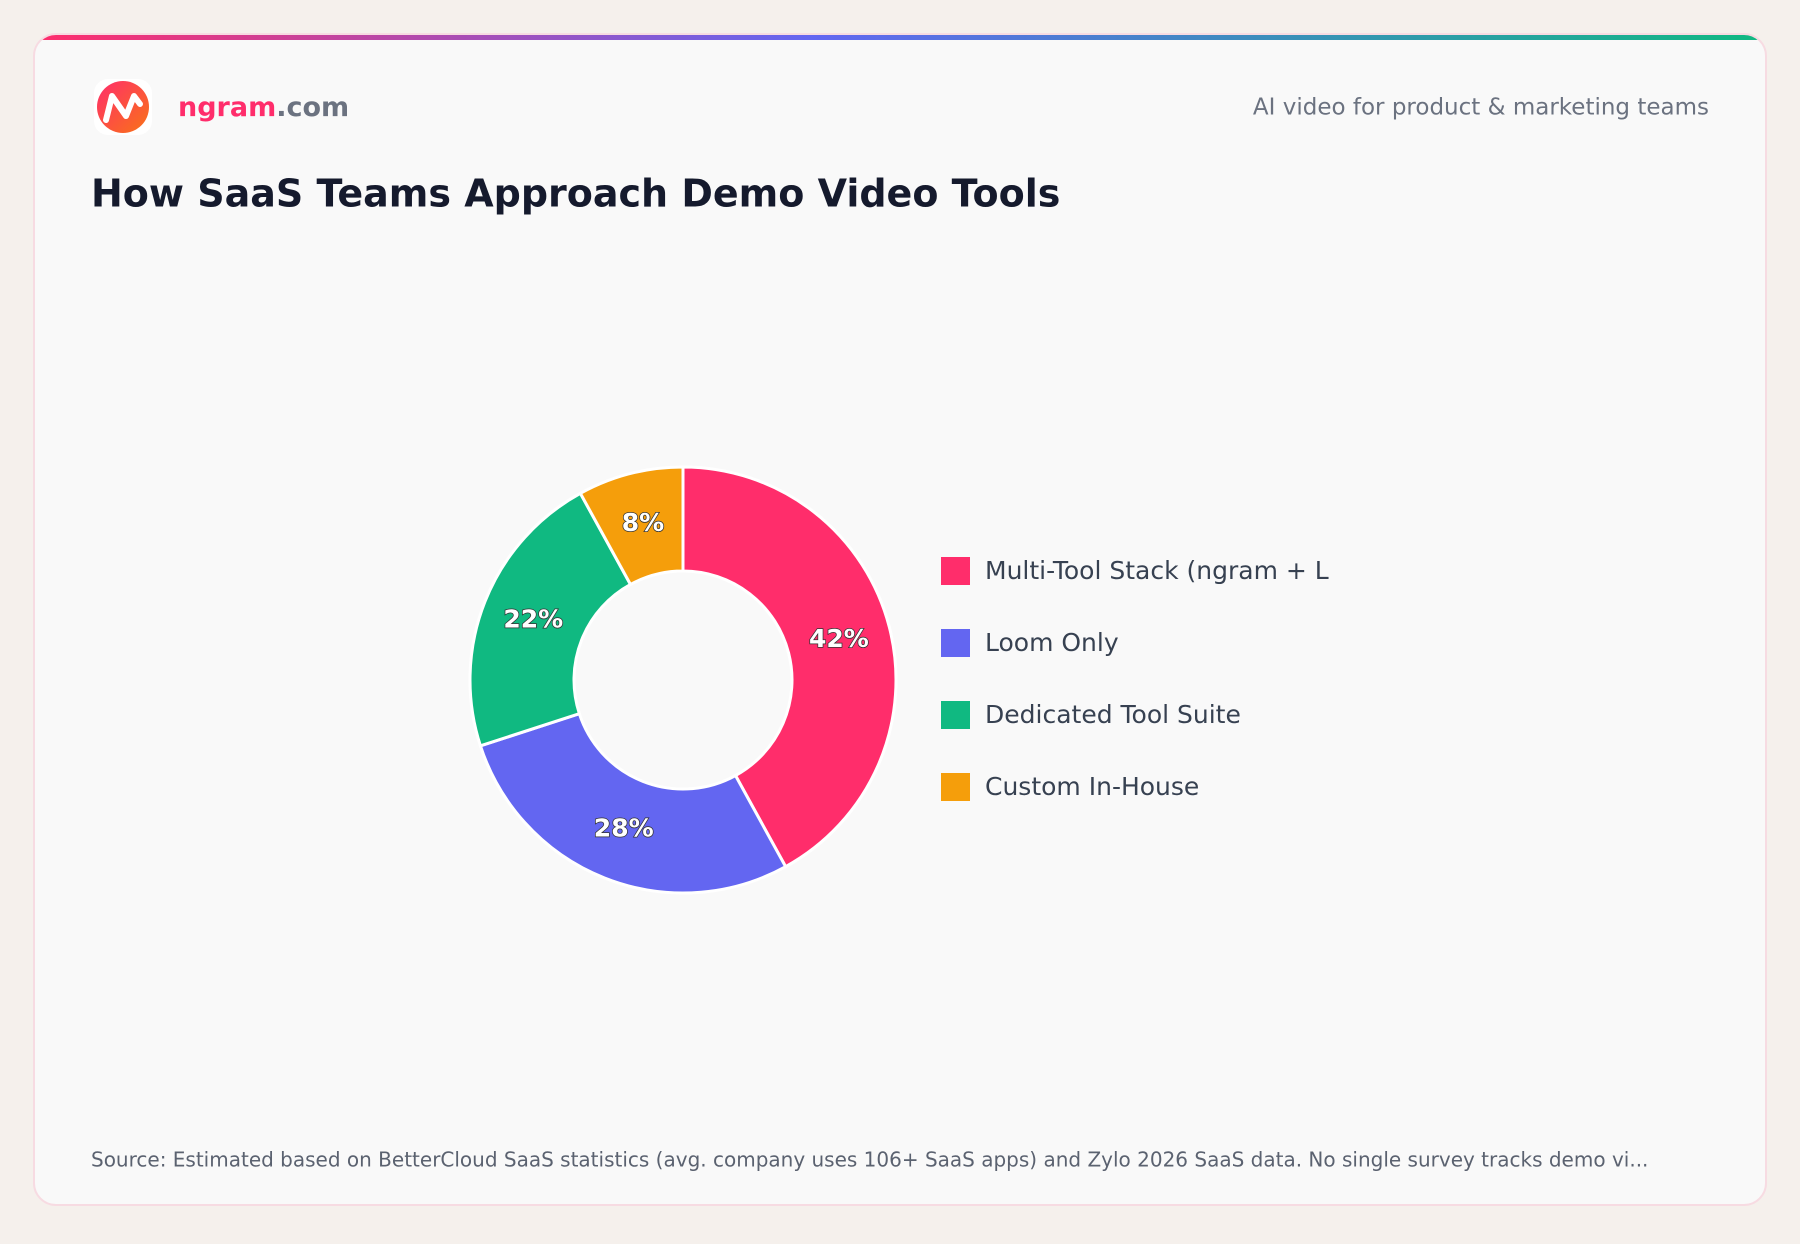  Describe the element at coordinates (839, 638) in the screenshot. I see `value-label: 42%` at that location.